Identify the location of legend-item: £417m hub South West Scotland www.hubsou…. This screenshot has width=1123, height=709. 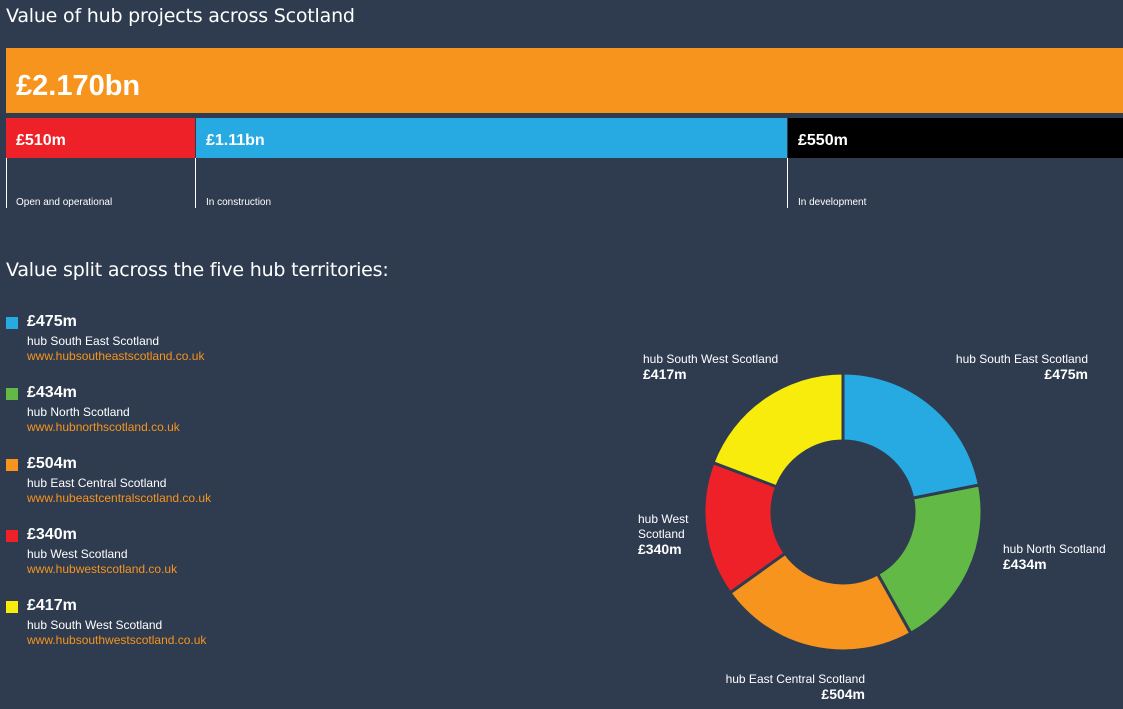
(206, 627).